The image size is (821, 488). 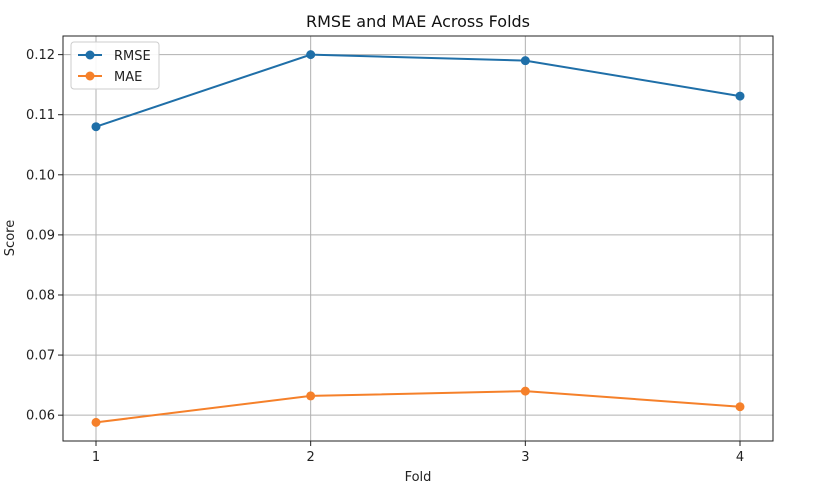 What do you see at coordinates (10, 238) in the screenshot?
I see `y-axis-label: Score` at bounding box center [10, 238].